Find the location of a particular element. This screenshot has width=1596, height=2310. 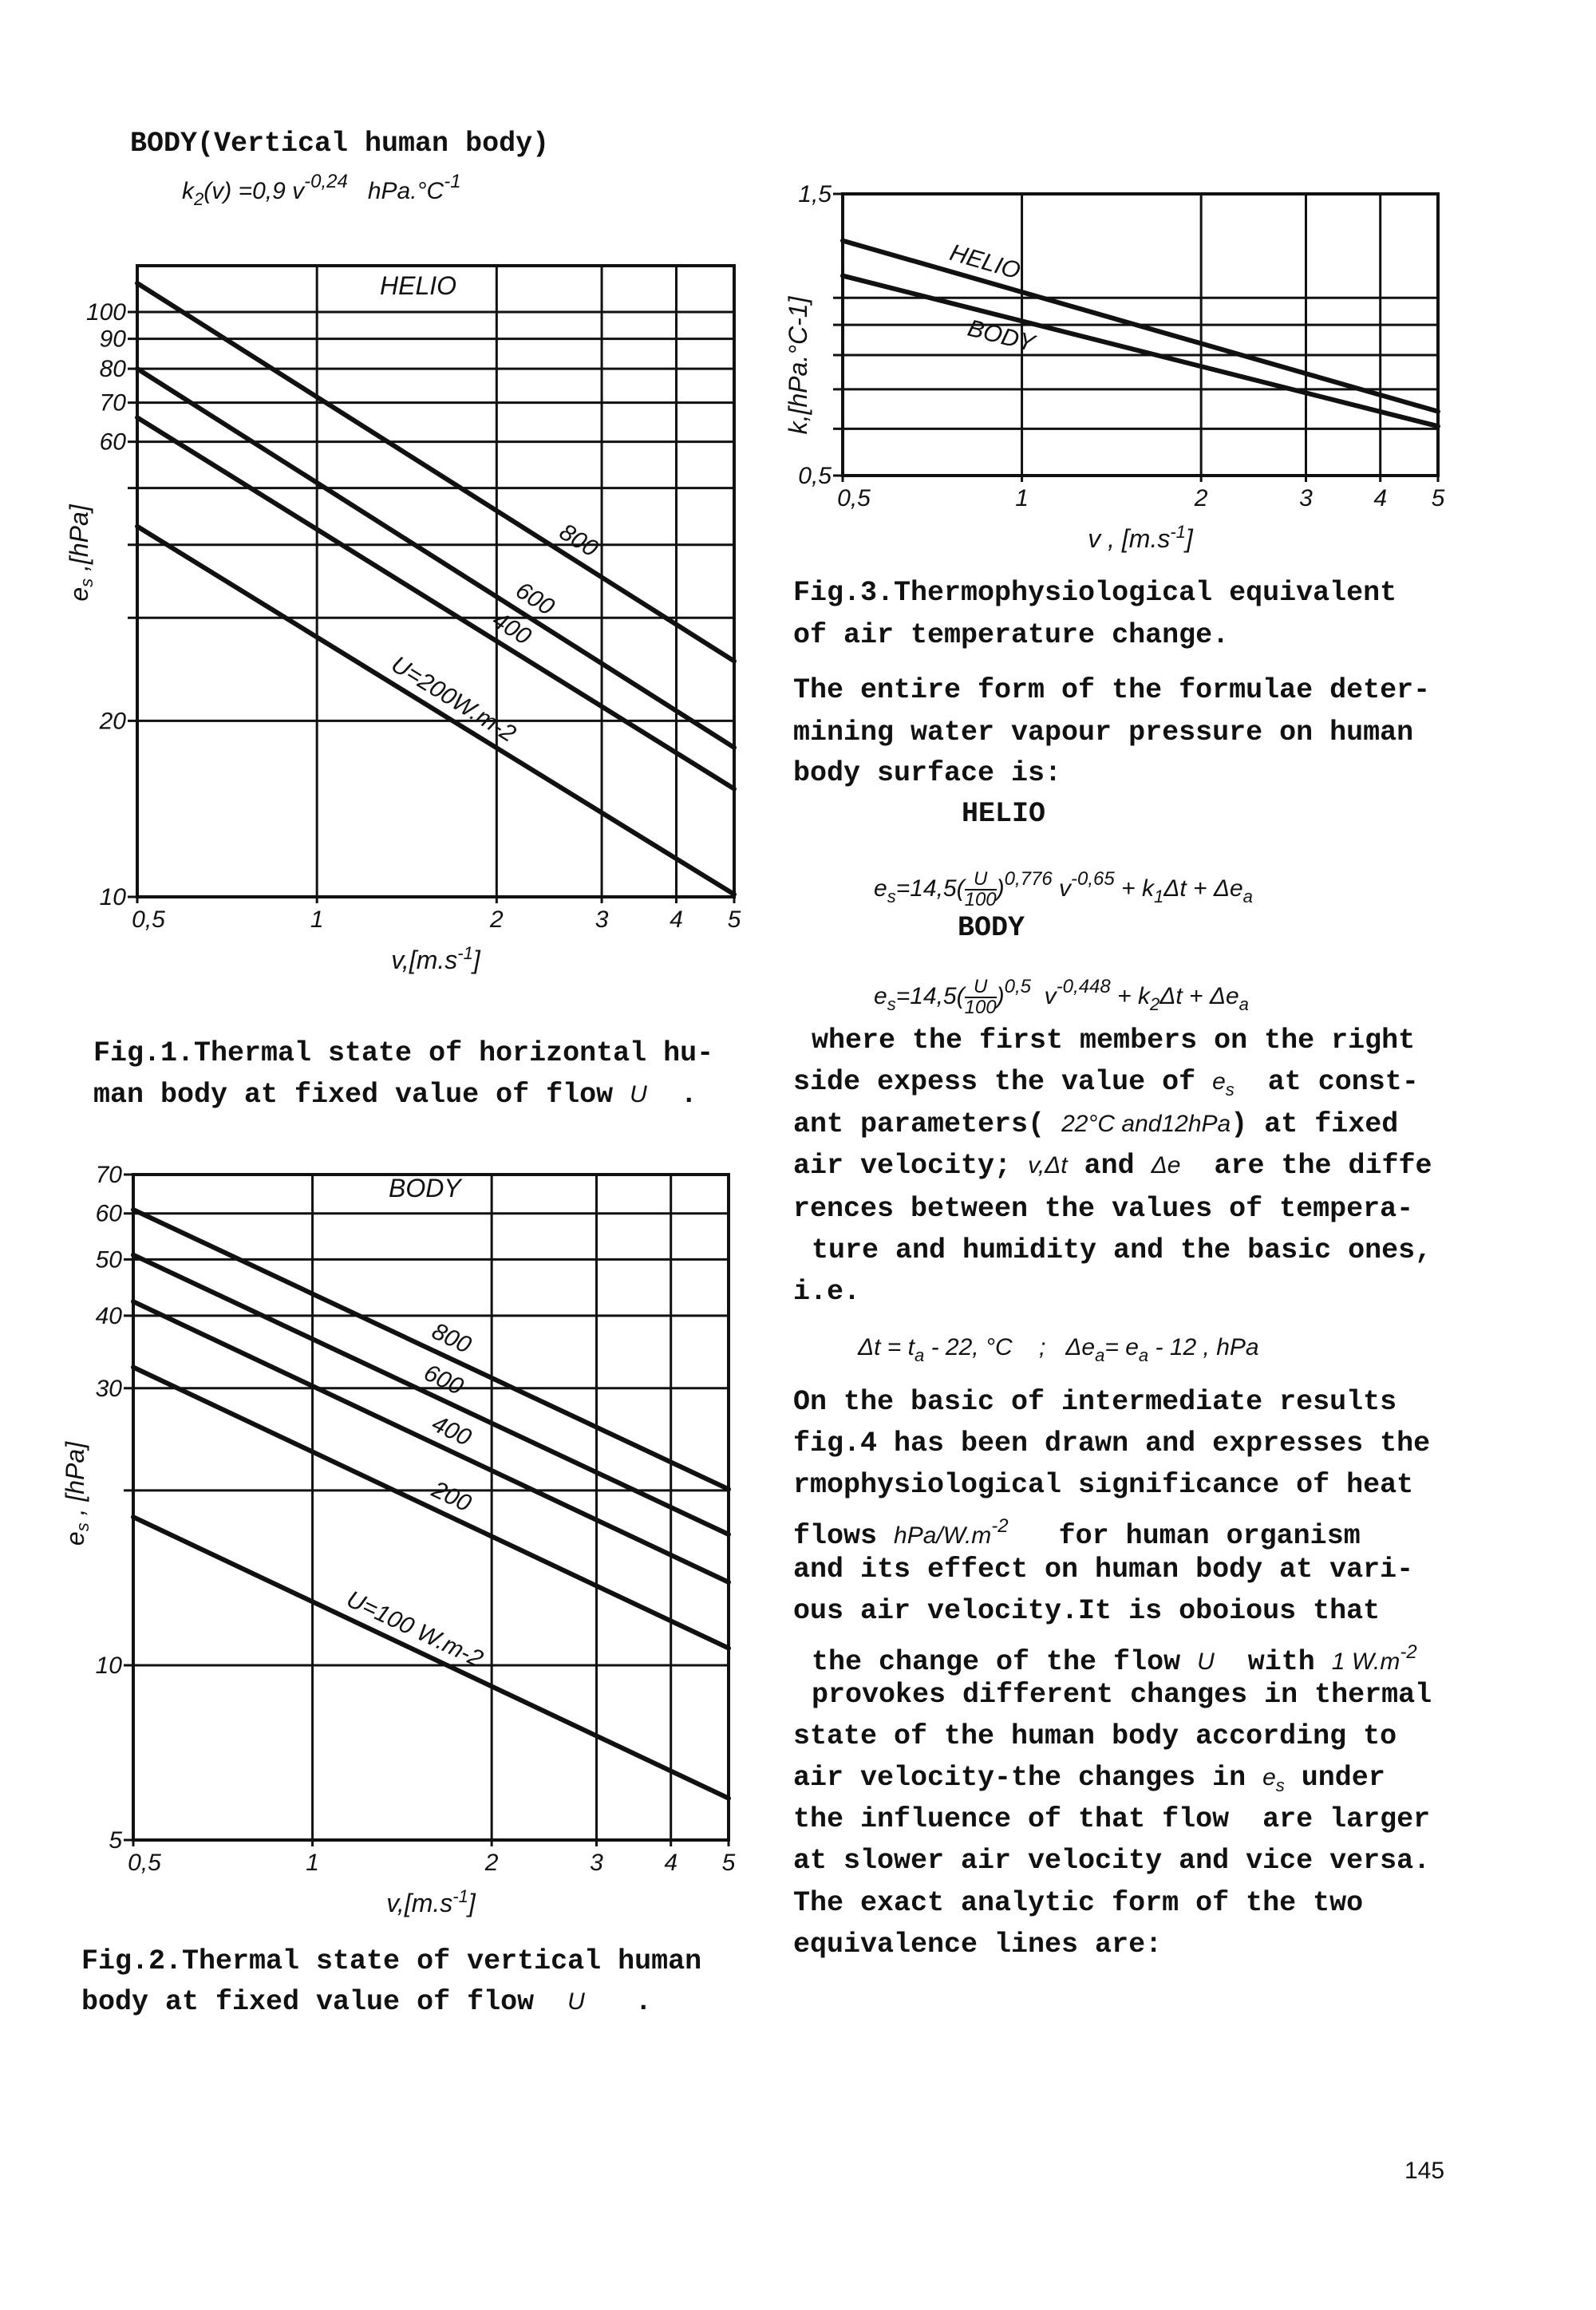

paragraph-line: The exact analytic form of the two is located at coordinates (1078, 1903).